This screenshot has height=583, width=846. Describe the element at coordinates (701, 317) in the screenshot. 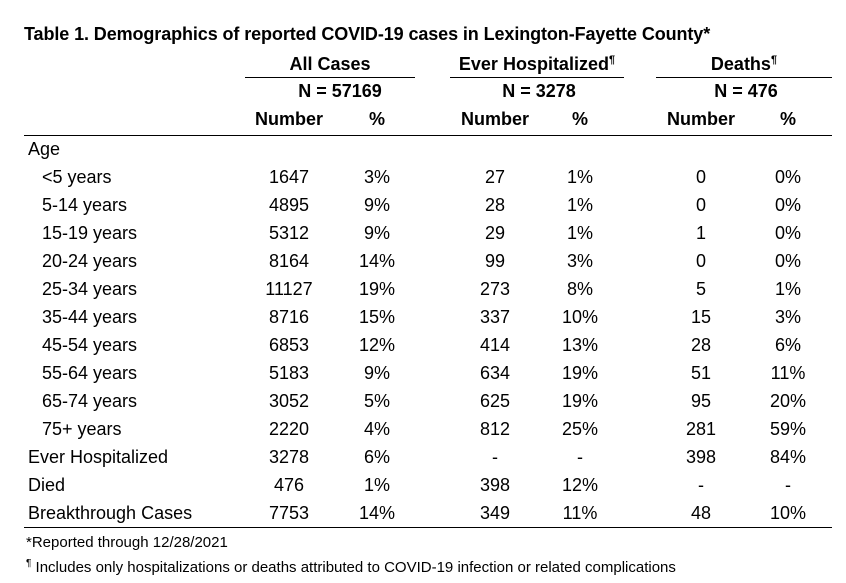

I see `cell-deaths-number: 15` at that location.